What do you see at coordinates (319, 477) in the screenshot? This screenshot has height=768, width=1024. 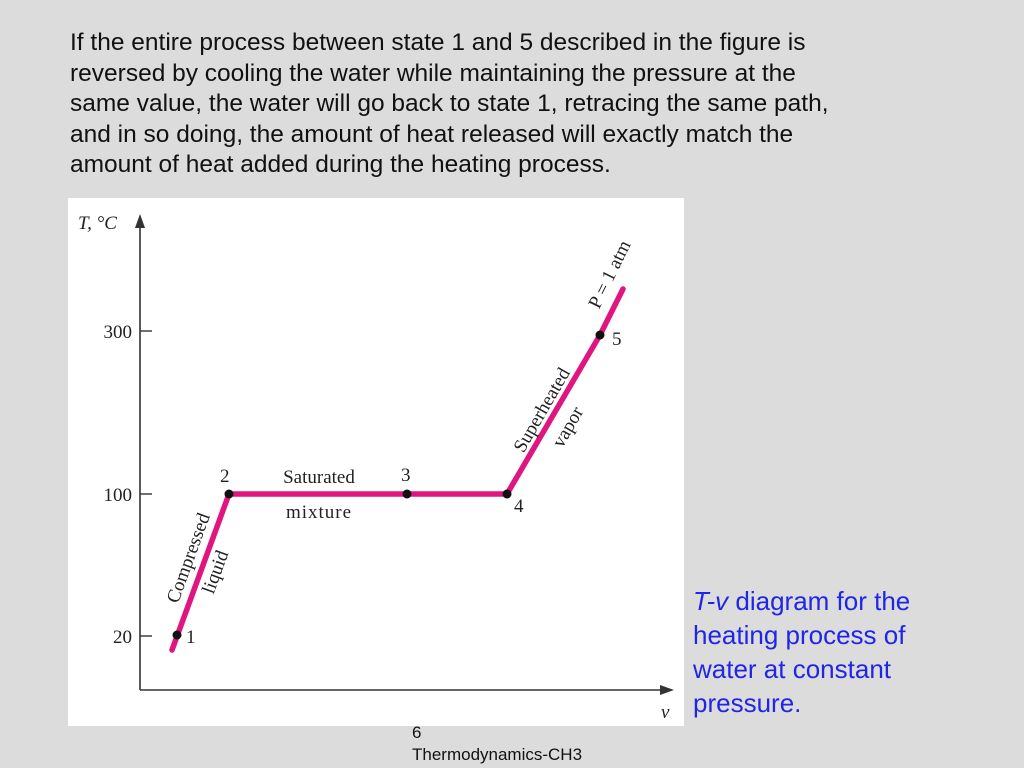 I see `region-label-saturated: Saturated` at bounding box center [319, 477].